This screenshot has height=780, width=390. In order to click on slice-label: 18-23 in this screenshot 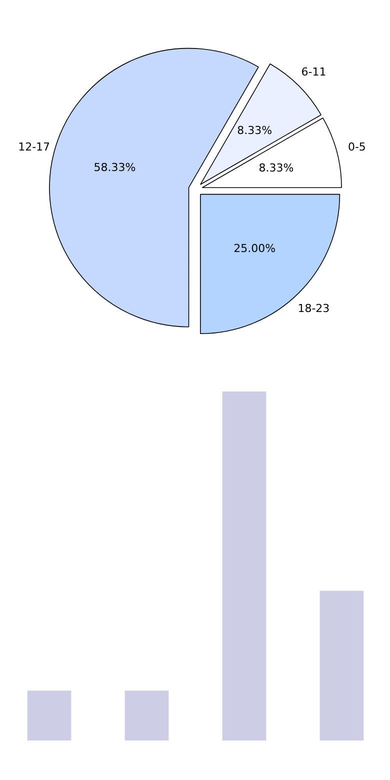, I will do `click(314, 309)`.